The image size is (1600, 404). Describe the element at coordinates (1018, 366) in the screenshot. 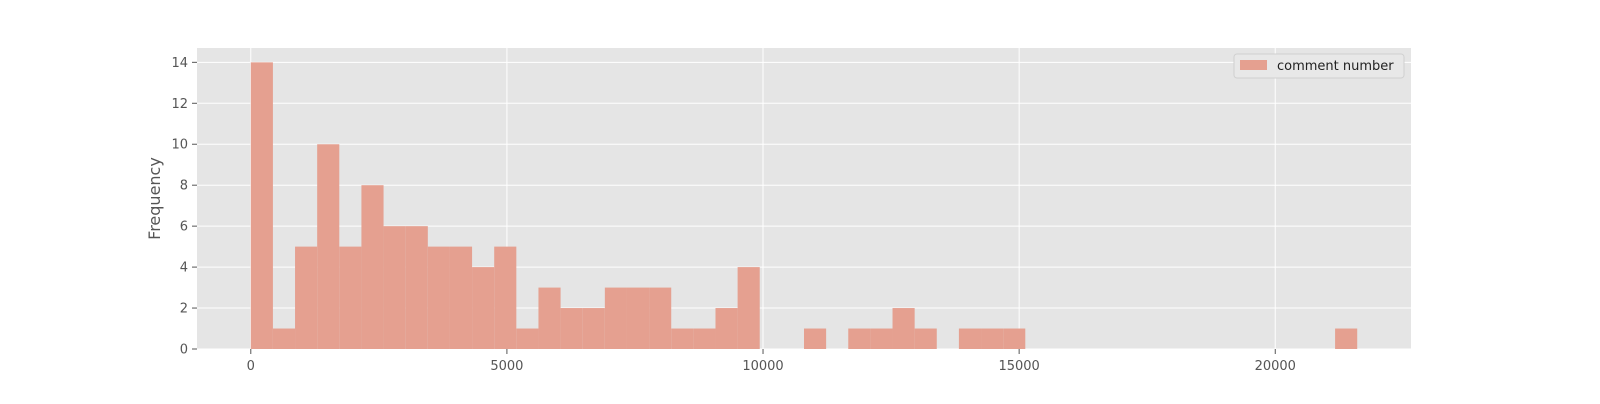

I see `x-tick-label: 15000` at that location.